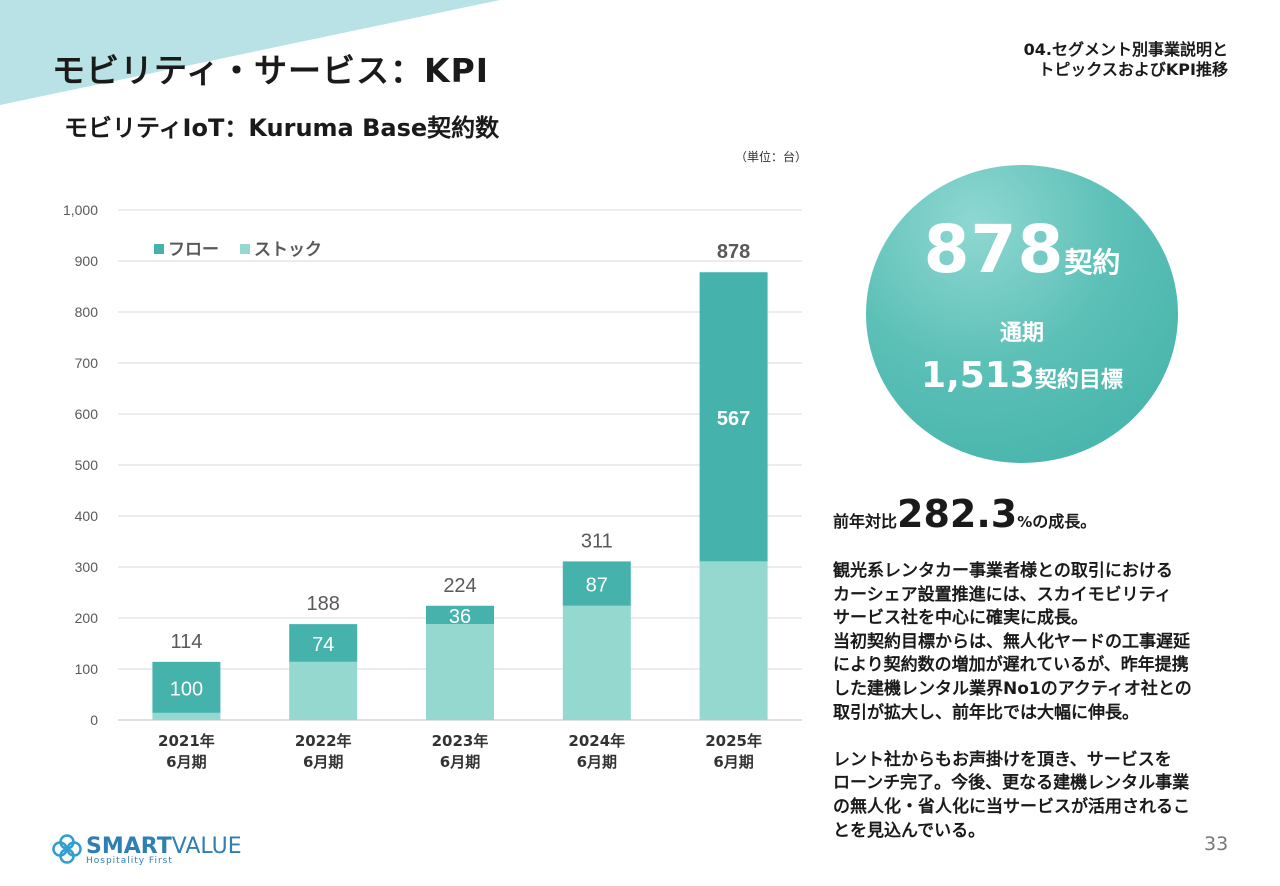  What do you see at coordinates (597, 541) in the screenshot?
I see `total-value-label: 311` at bounding box center [597, 541].